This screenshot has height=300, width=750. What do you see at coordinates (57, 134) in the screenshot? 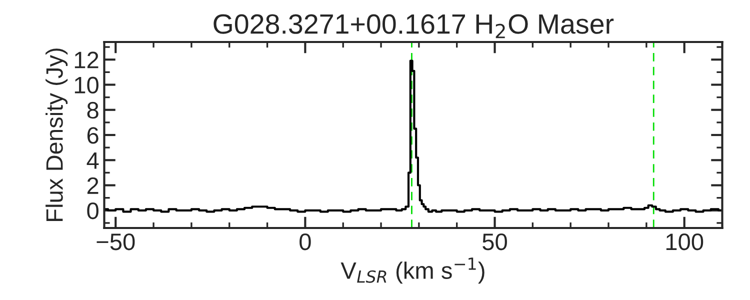
I see `y-axis-title: Flux Density (Jy)` at bounding box center [57, 134].